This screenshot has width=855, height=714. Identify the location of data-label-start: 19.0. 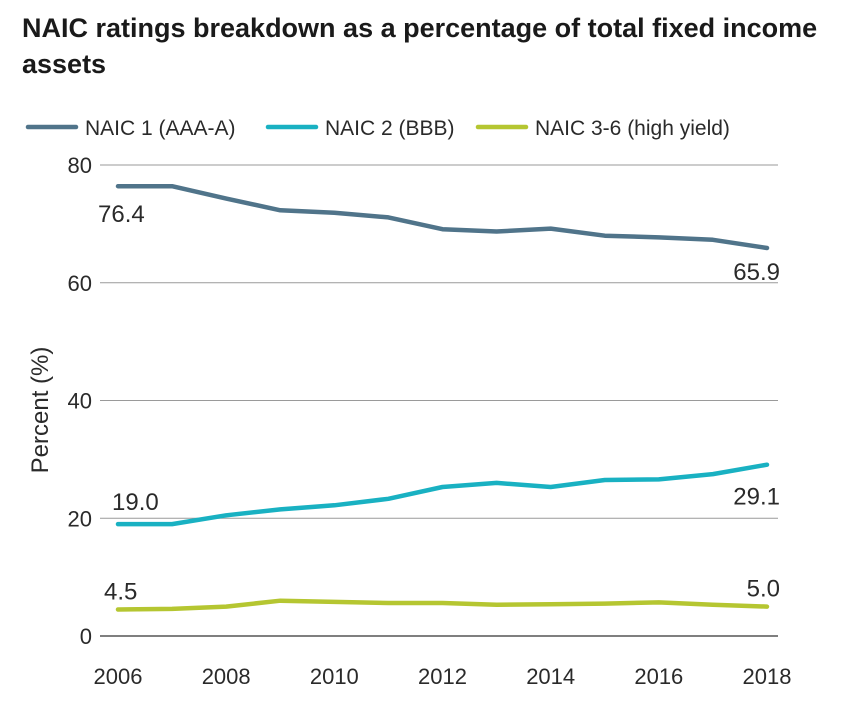
(135, 502).